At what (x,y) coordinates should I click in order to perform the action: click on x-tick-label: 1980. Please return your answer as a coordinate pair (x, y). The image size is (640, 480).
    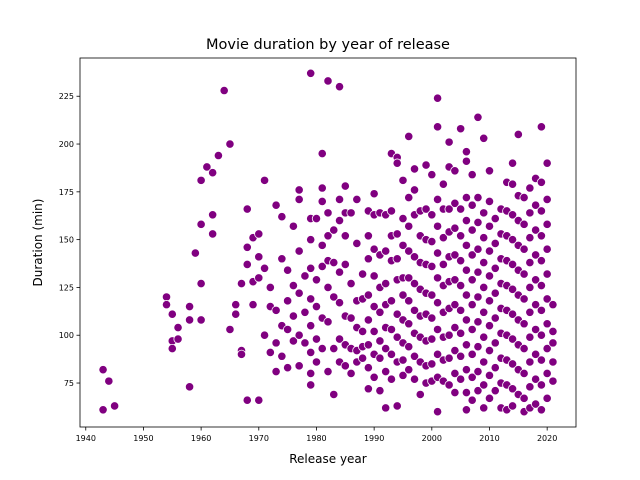
    Looking at the image, I should click on (316, 438).